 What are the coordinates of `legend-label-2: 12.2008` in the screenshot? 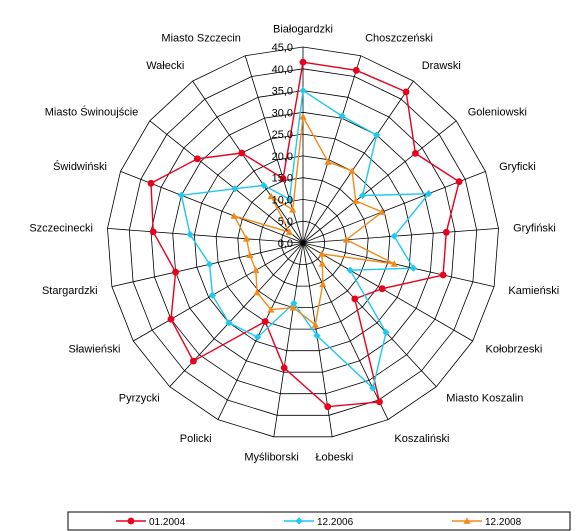 It's located at (503, 522).